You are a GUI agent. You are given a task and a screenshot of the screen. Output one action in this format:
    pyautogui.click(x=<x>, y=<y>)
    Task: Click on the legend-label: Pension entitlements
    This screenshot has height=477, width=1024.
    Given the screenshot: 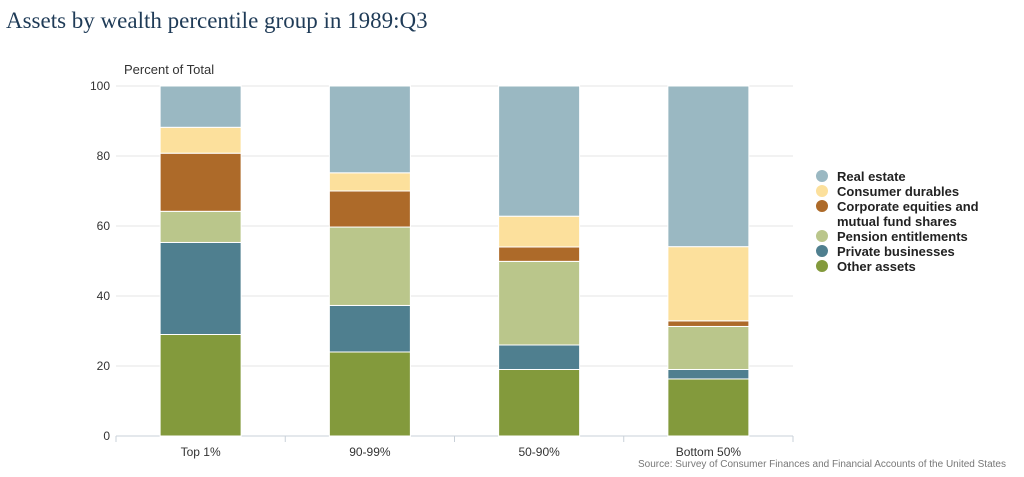 What is the action you would take?
    pyautogui.click(x=902, y=236)
    